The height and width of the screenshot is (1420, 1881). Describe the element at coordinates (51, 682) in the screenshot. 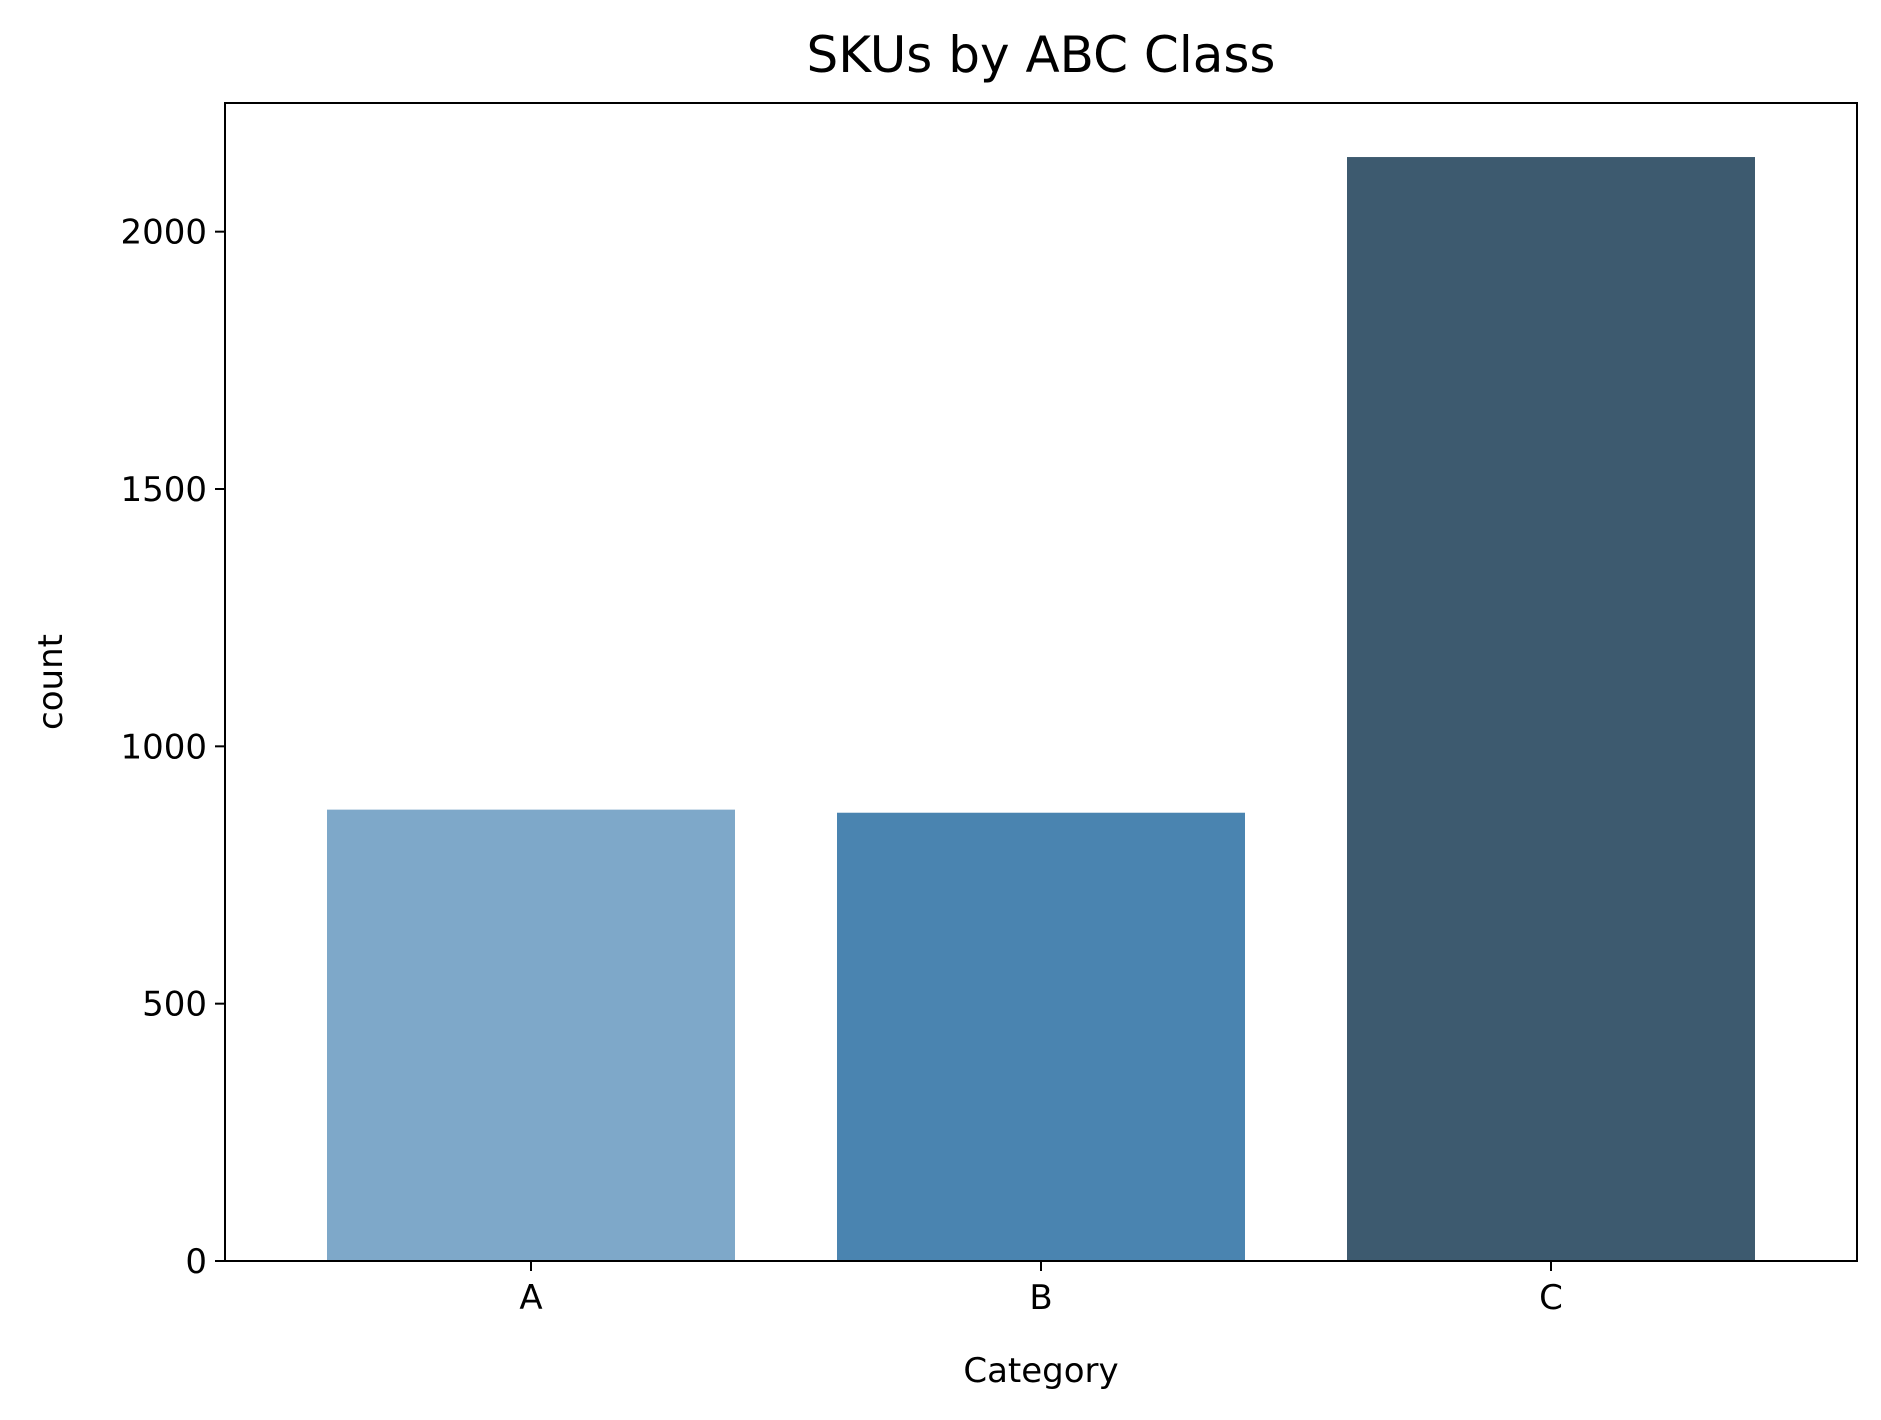

I see `y-axis-label: count` at that location.